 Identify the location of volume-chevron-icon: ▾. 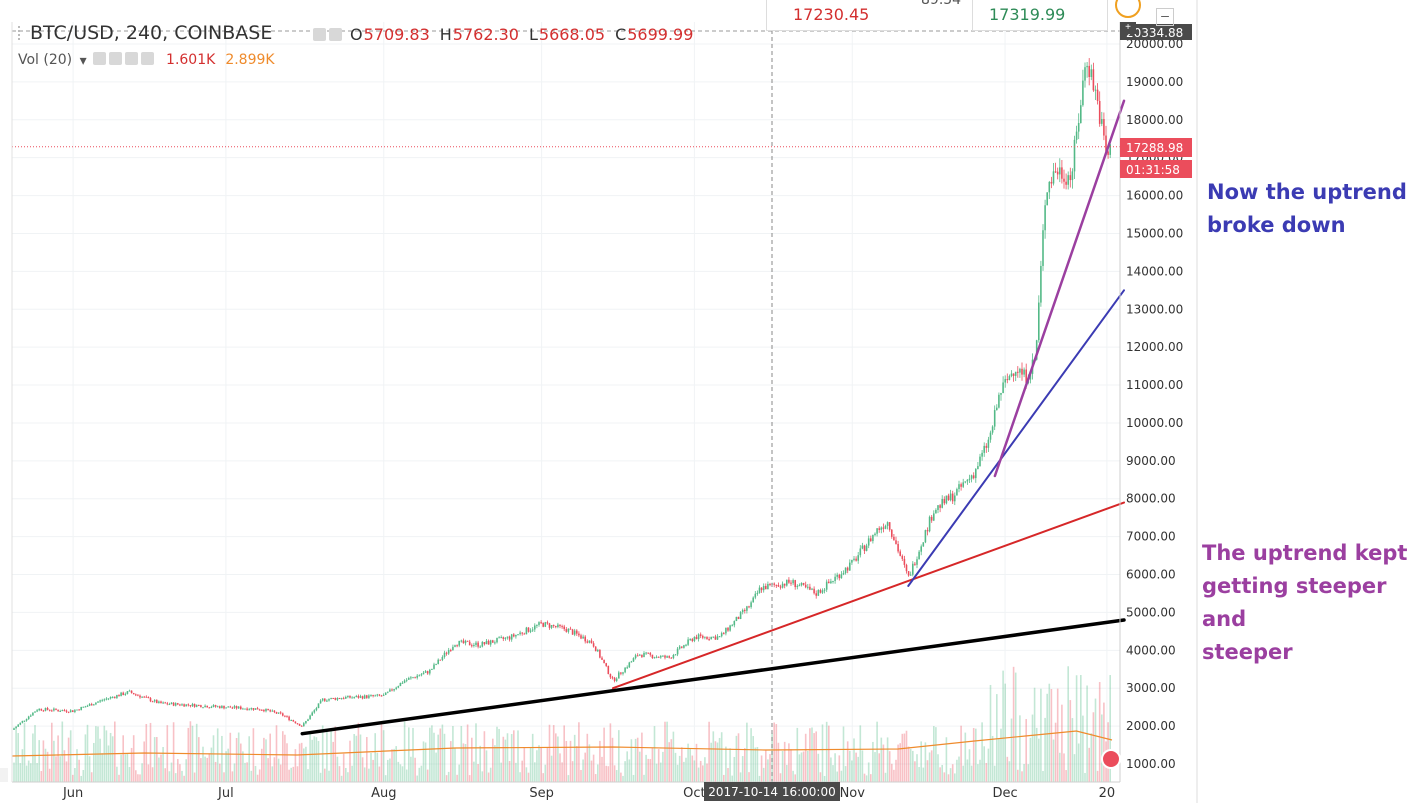
(83, 61).